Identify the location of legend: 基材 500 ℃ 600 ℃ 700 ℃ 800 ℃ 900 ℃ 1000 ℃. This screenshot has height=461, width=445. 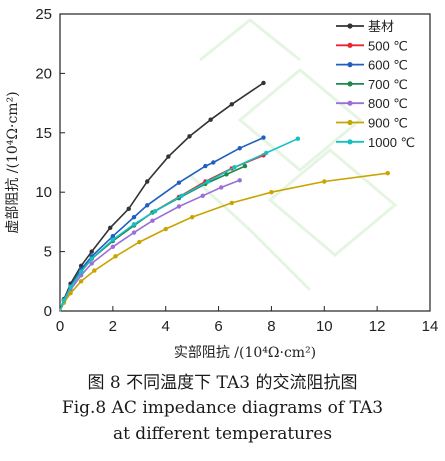
(375, 84).